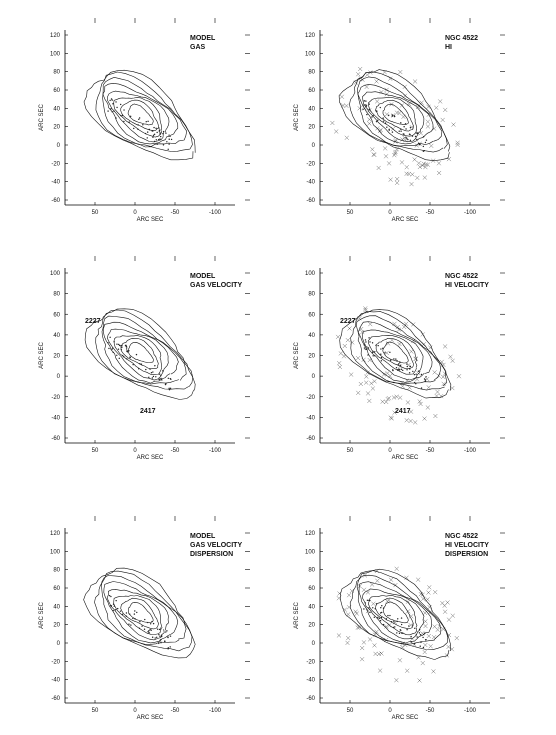  I want to click on y-tick-label: 40, so click(56, 109).